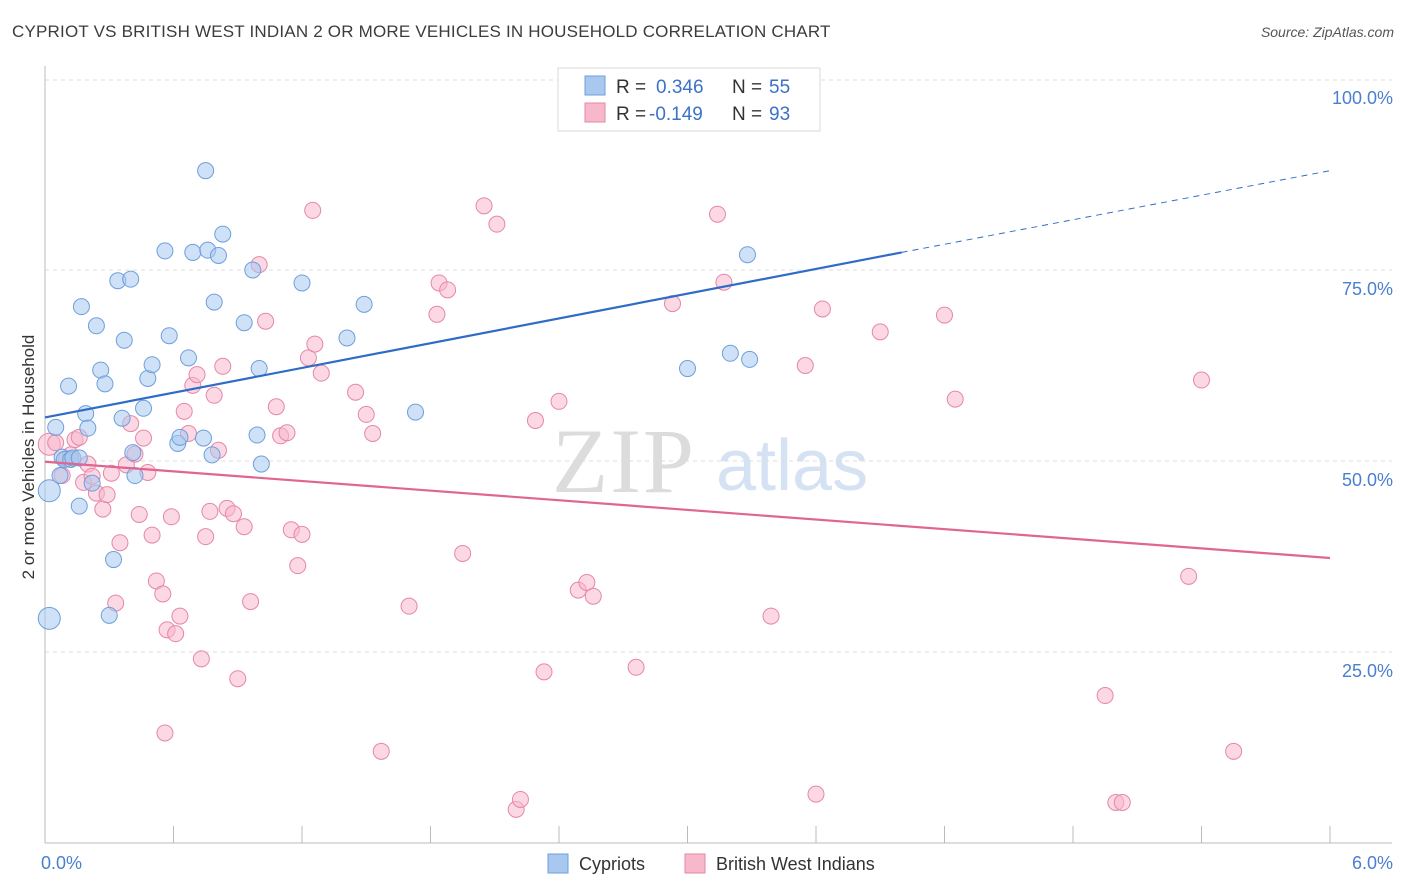 Image resolution: width=1406 pixels, height=892 pixels. I want to click on bottom-legend-label-cypriots: Cypriots, so click(612, 864).